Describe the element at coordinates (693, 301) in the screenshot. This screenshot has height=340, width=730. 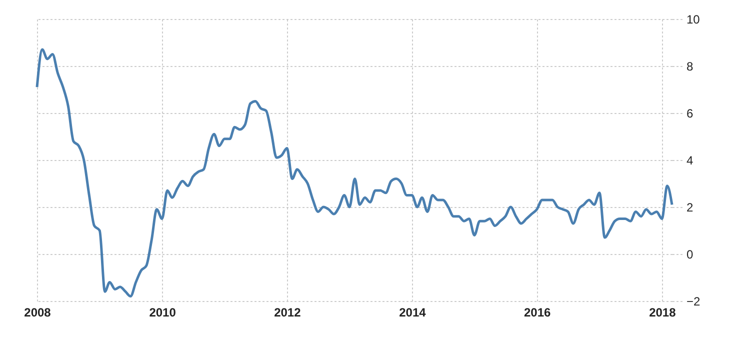
I see `y-tick-label: −2` at that location.